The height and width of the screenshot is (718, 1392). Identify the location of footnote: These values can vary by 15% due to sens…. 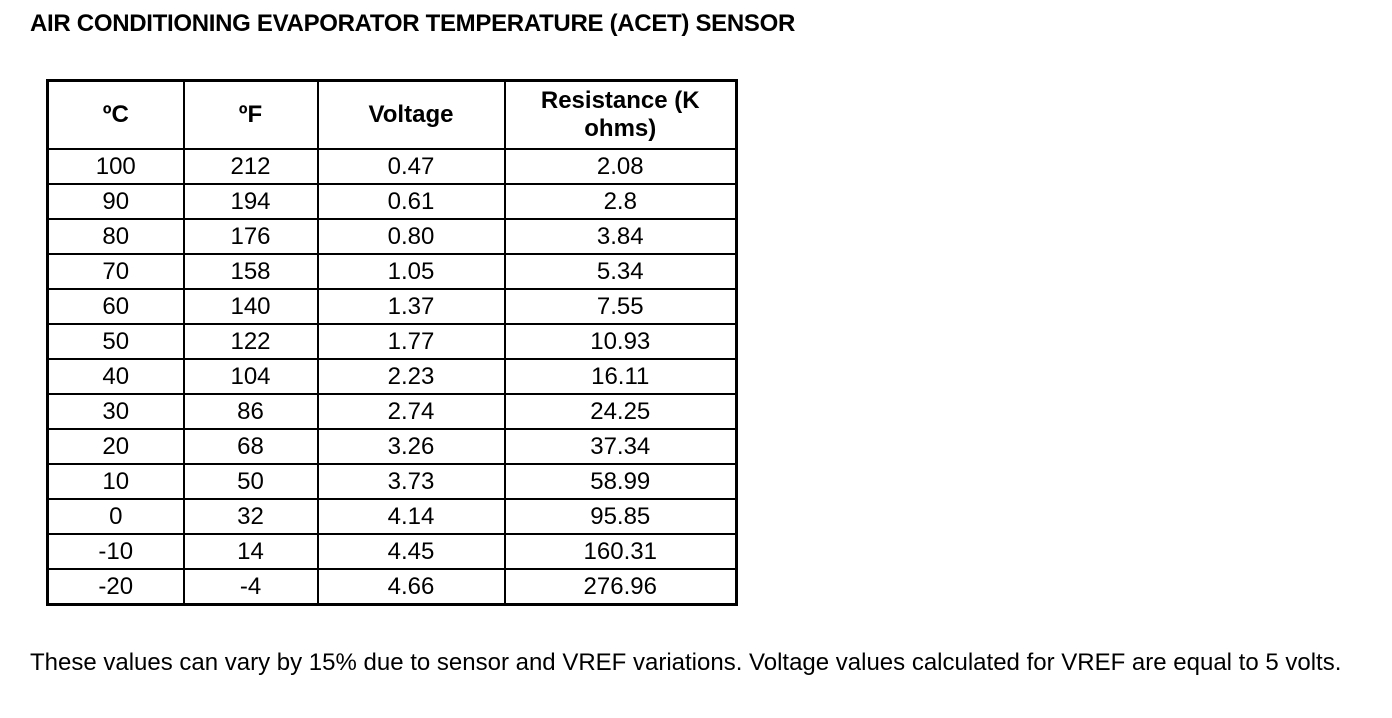
(686, 662).